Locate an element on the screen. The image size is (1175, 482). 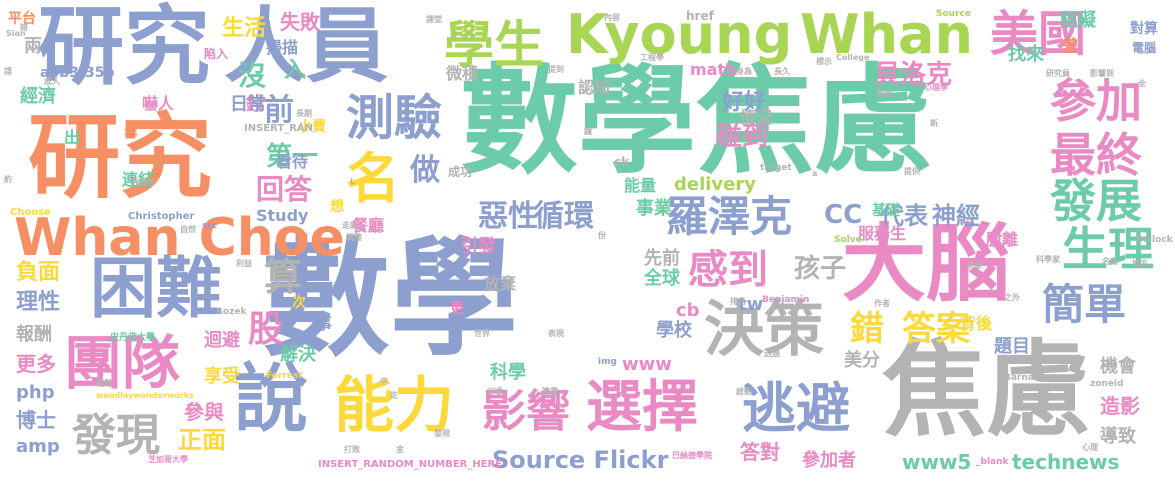
cloud-word: 打敗 is located at coordinates (352, 449).